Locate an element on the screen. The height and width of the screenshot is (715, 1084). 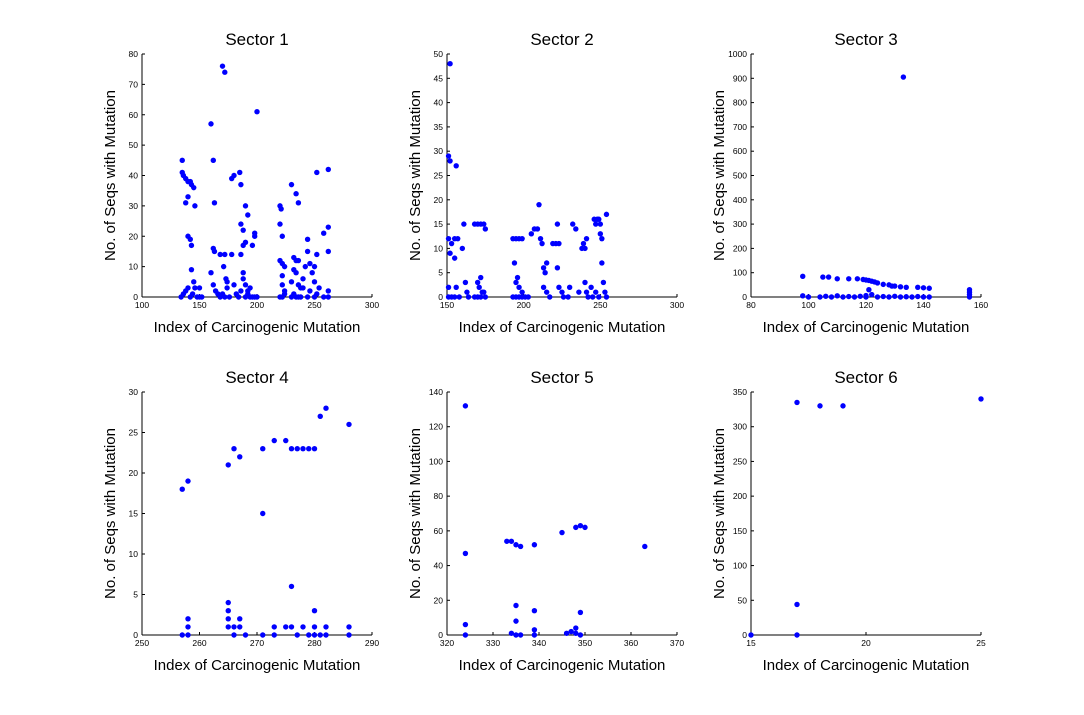
x-tick-label: 25 is located at coordinates (981, 643).